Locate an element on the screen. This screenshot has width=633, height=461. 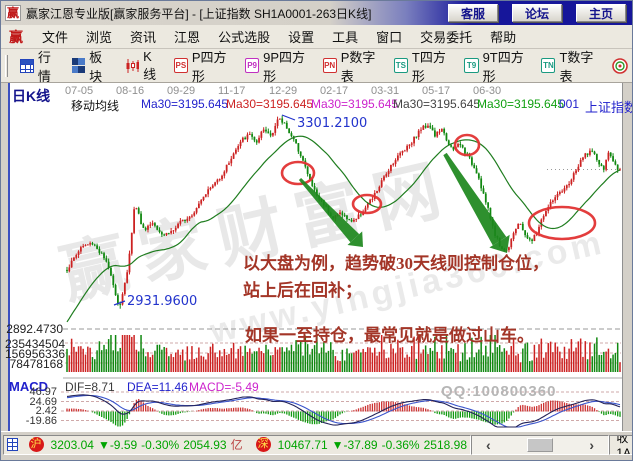
menu-gann: 江恩 is located at coordinates (187, 37).